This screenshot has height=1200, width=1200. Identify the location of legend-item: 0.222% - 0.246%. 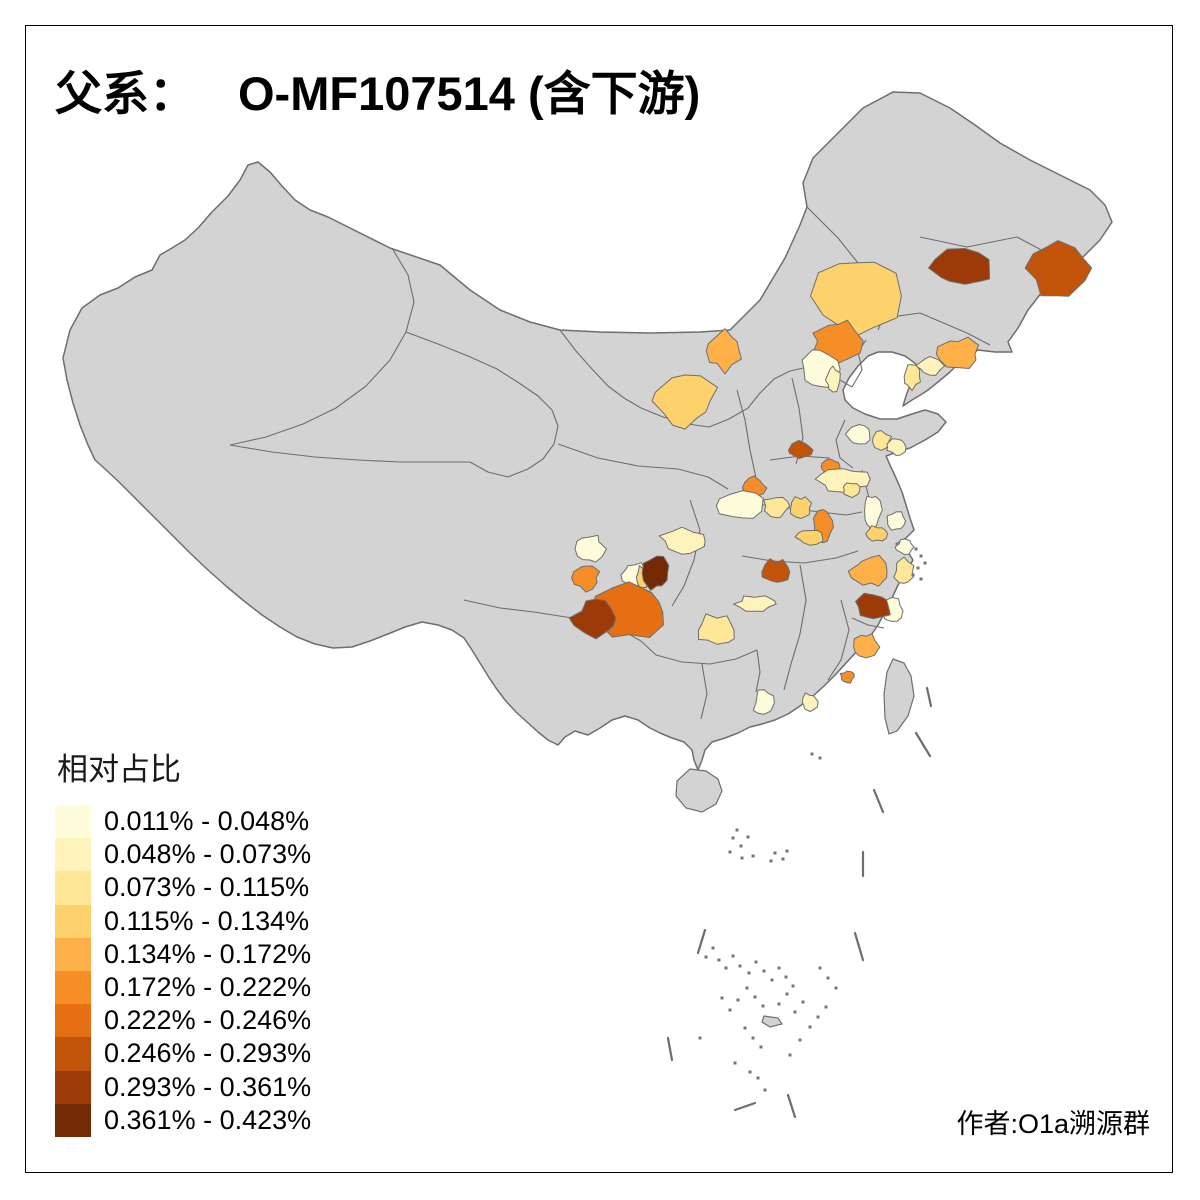
(183, 1021).